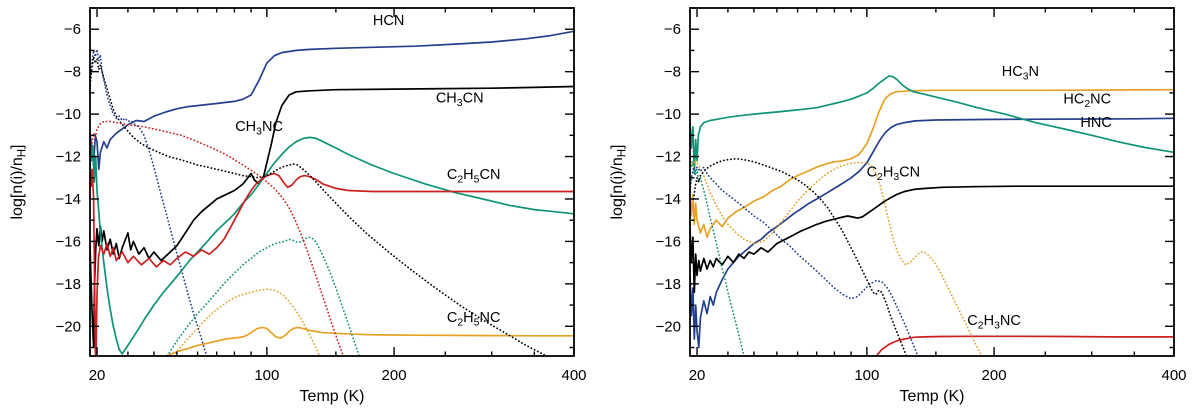 The width and height of the screenshot is (1200, 412). What do you see at coordinates (68, 284) in the screenshot?
I see `left-ytick-label: −18` at bounding box center [68, 284].